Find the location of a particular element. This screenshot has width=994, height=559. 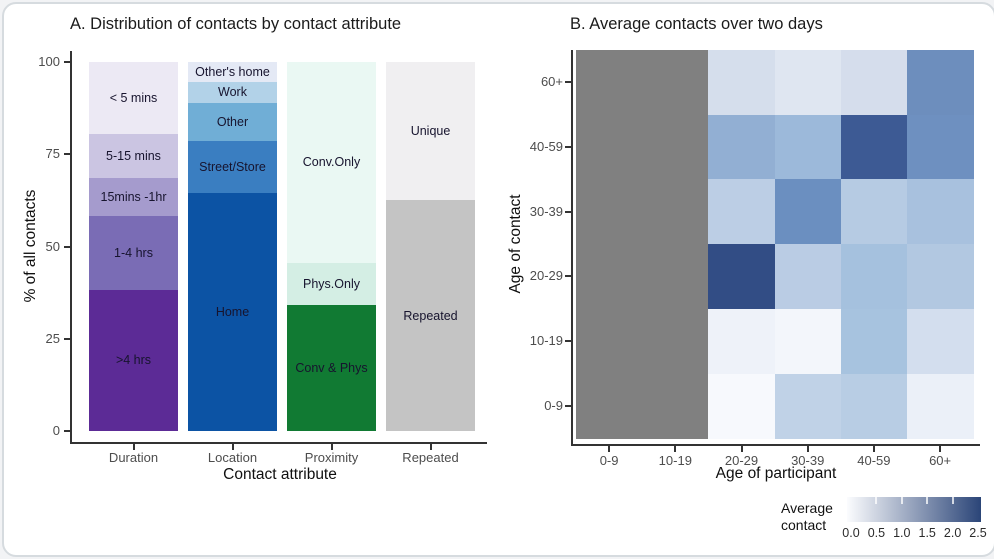

panel-b-y-tick-label-20-29: 20-29 is located at coordinates (546, 276).